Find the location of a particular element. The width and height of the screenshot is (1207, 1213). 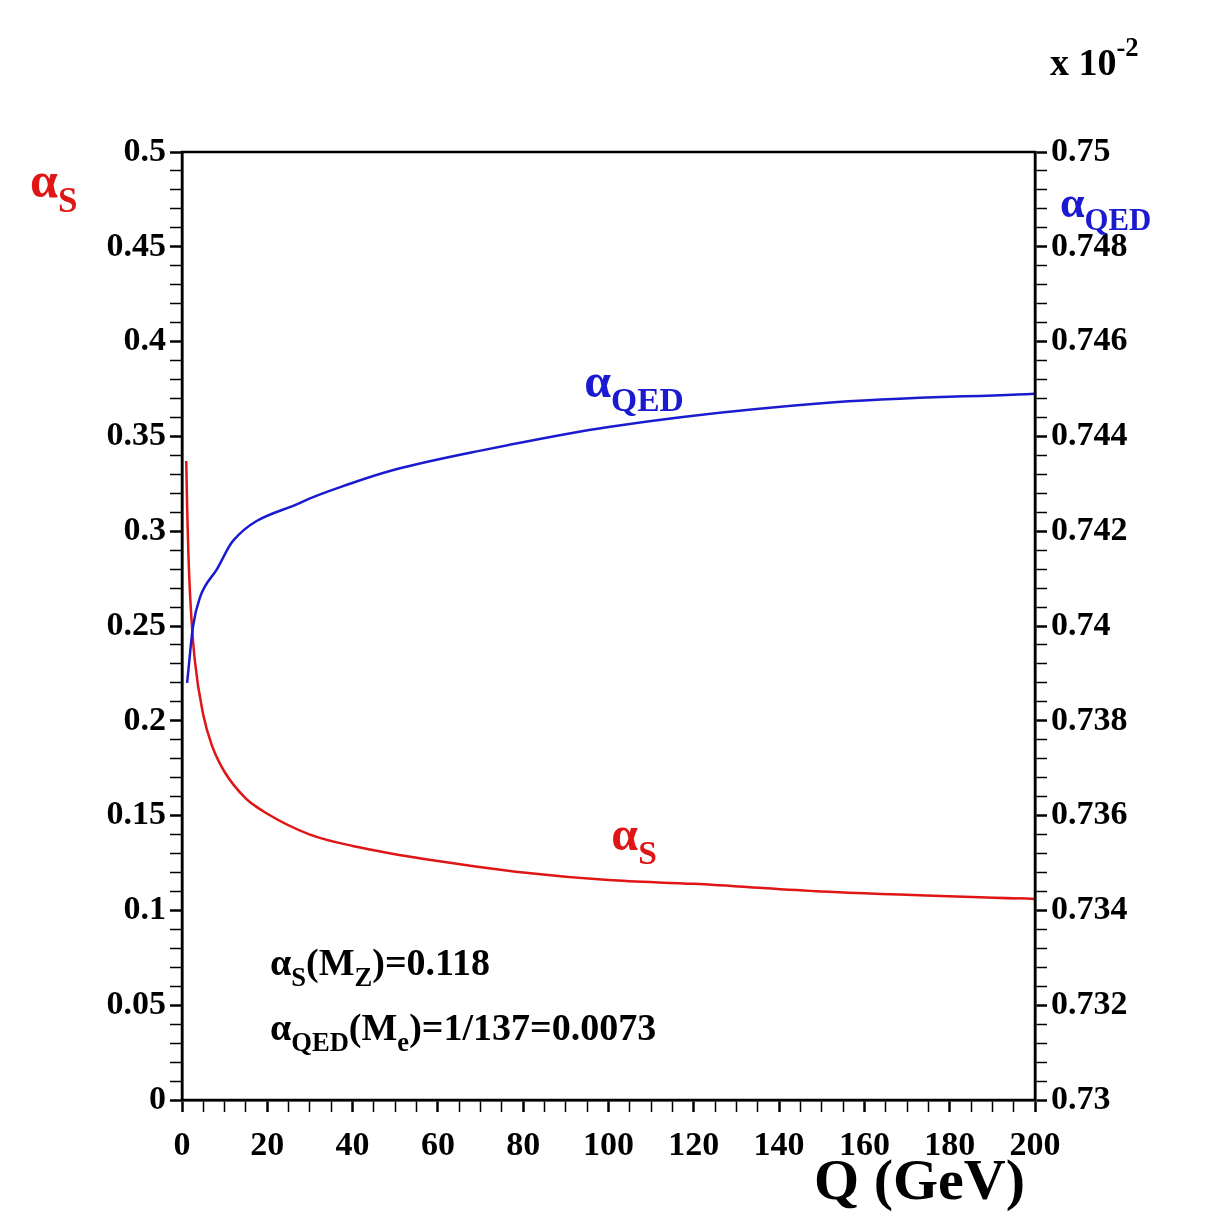

y2-tick-label: 0.734 is located at coordinates (1089, 908).